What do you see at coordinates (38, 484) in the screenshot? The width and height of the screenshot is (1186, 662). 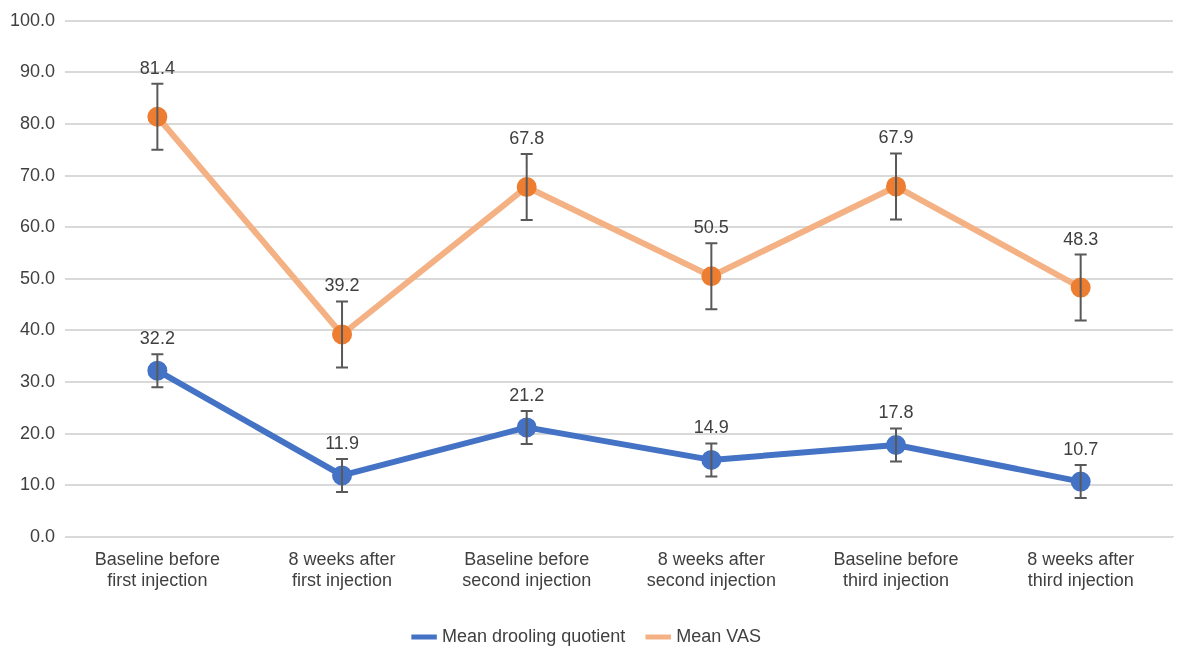 I see `y-tick-label: 10.0` at bounding box center [38, 484].